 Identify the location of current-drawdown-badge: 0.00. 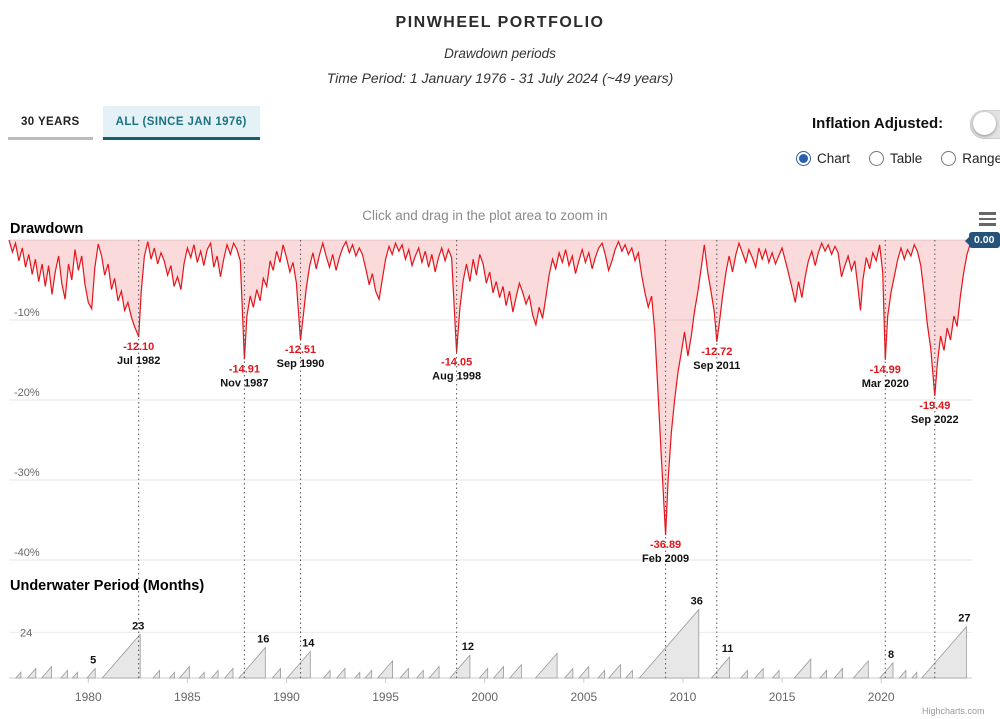
(982, 240).